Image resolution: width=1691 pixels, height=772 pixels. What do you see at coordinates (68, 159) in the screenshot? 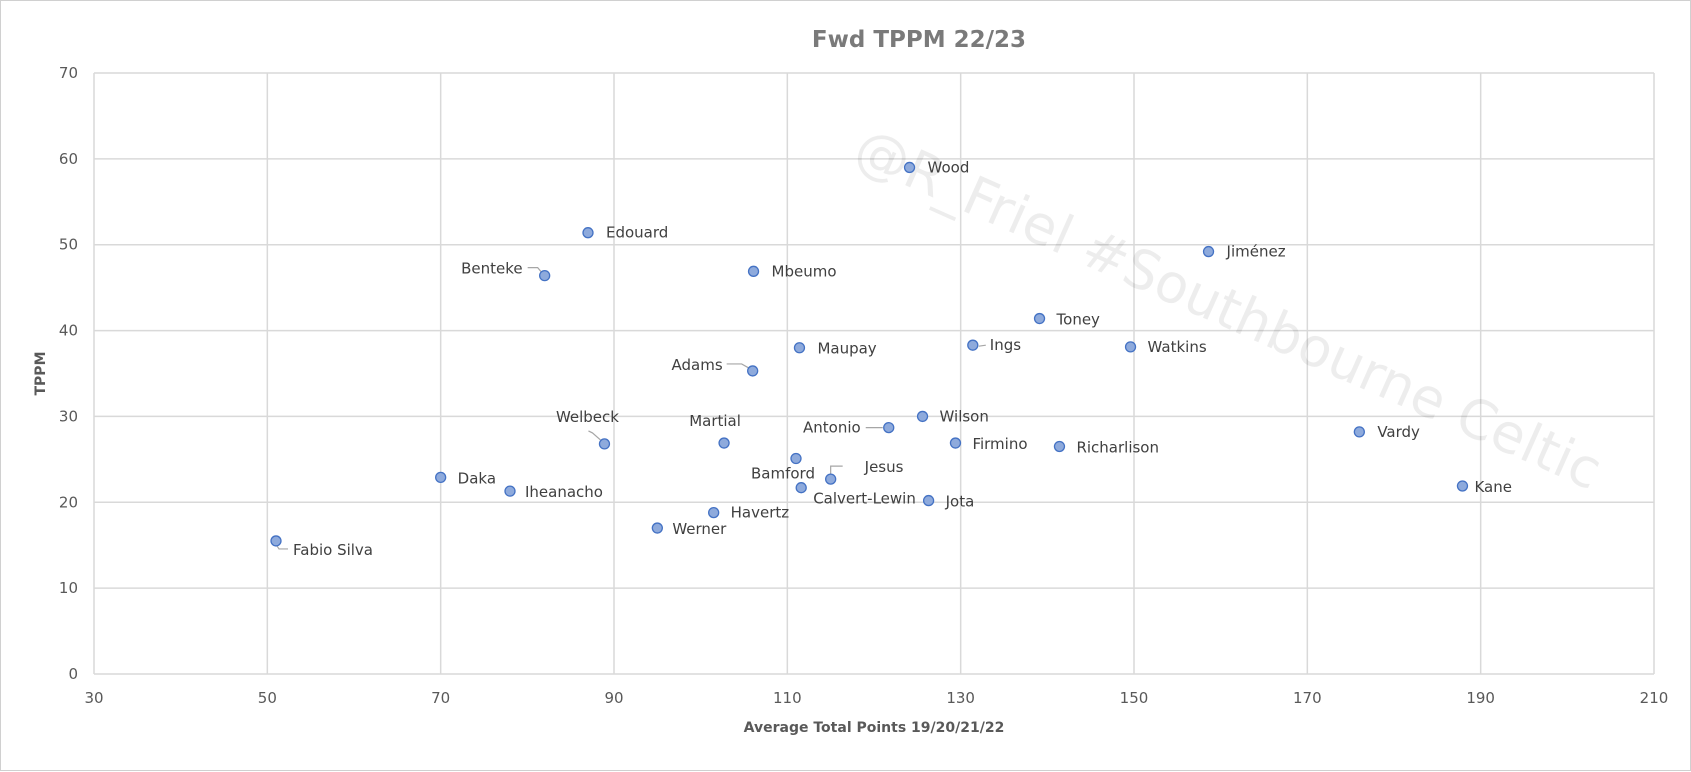
I see `y-tick-label-6: 60` at bounding box center [68, 159].